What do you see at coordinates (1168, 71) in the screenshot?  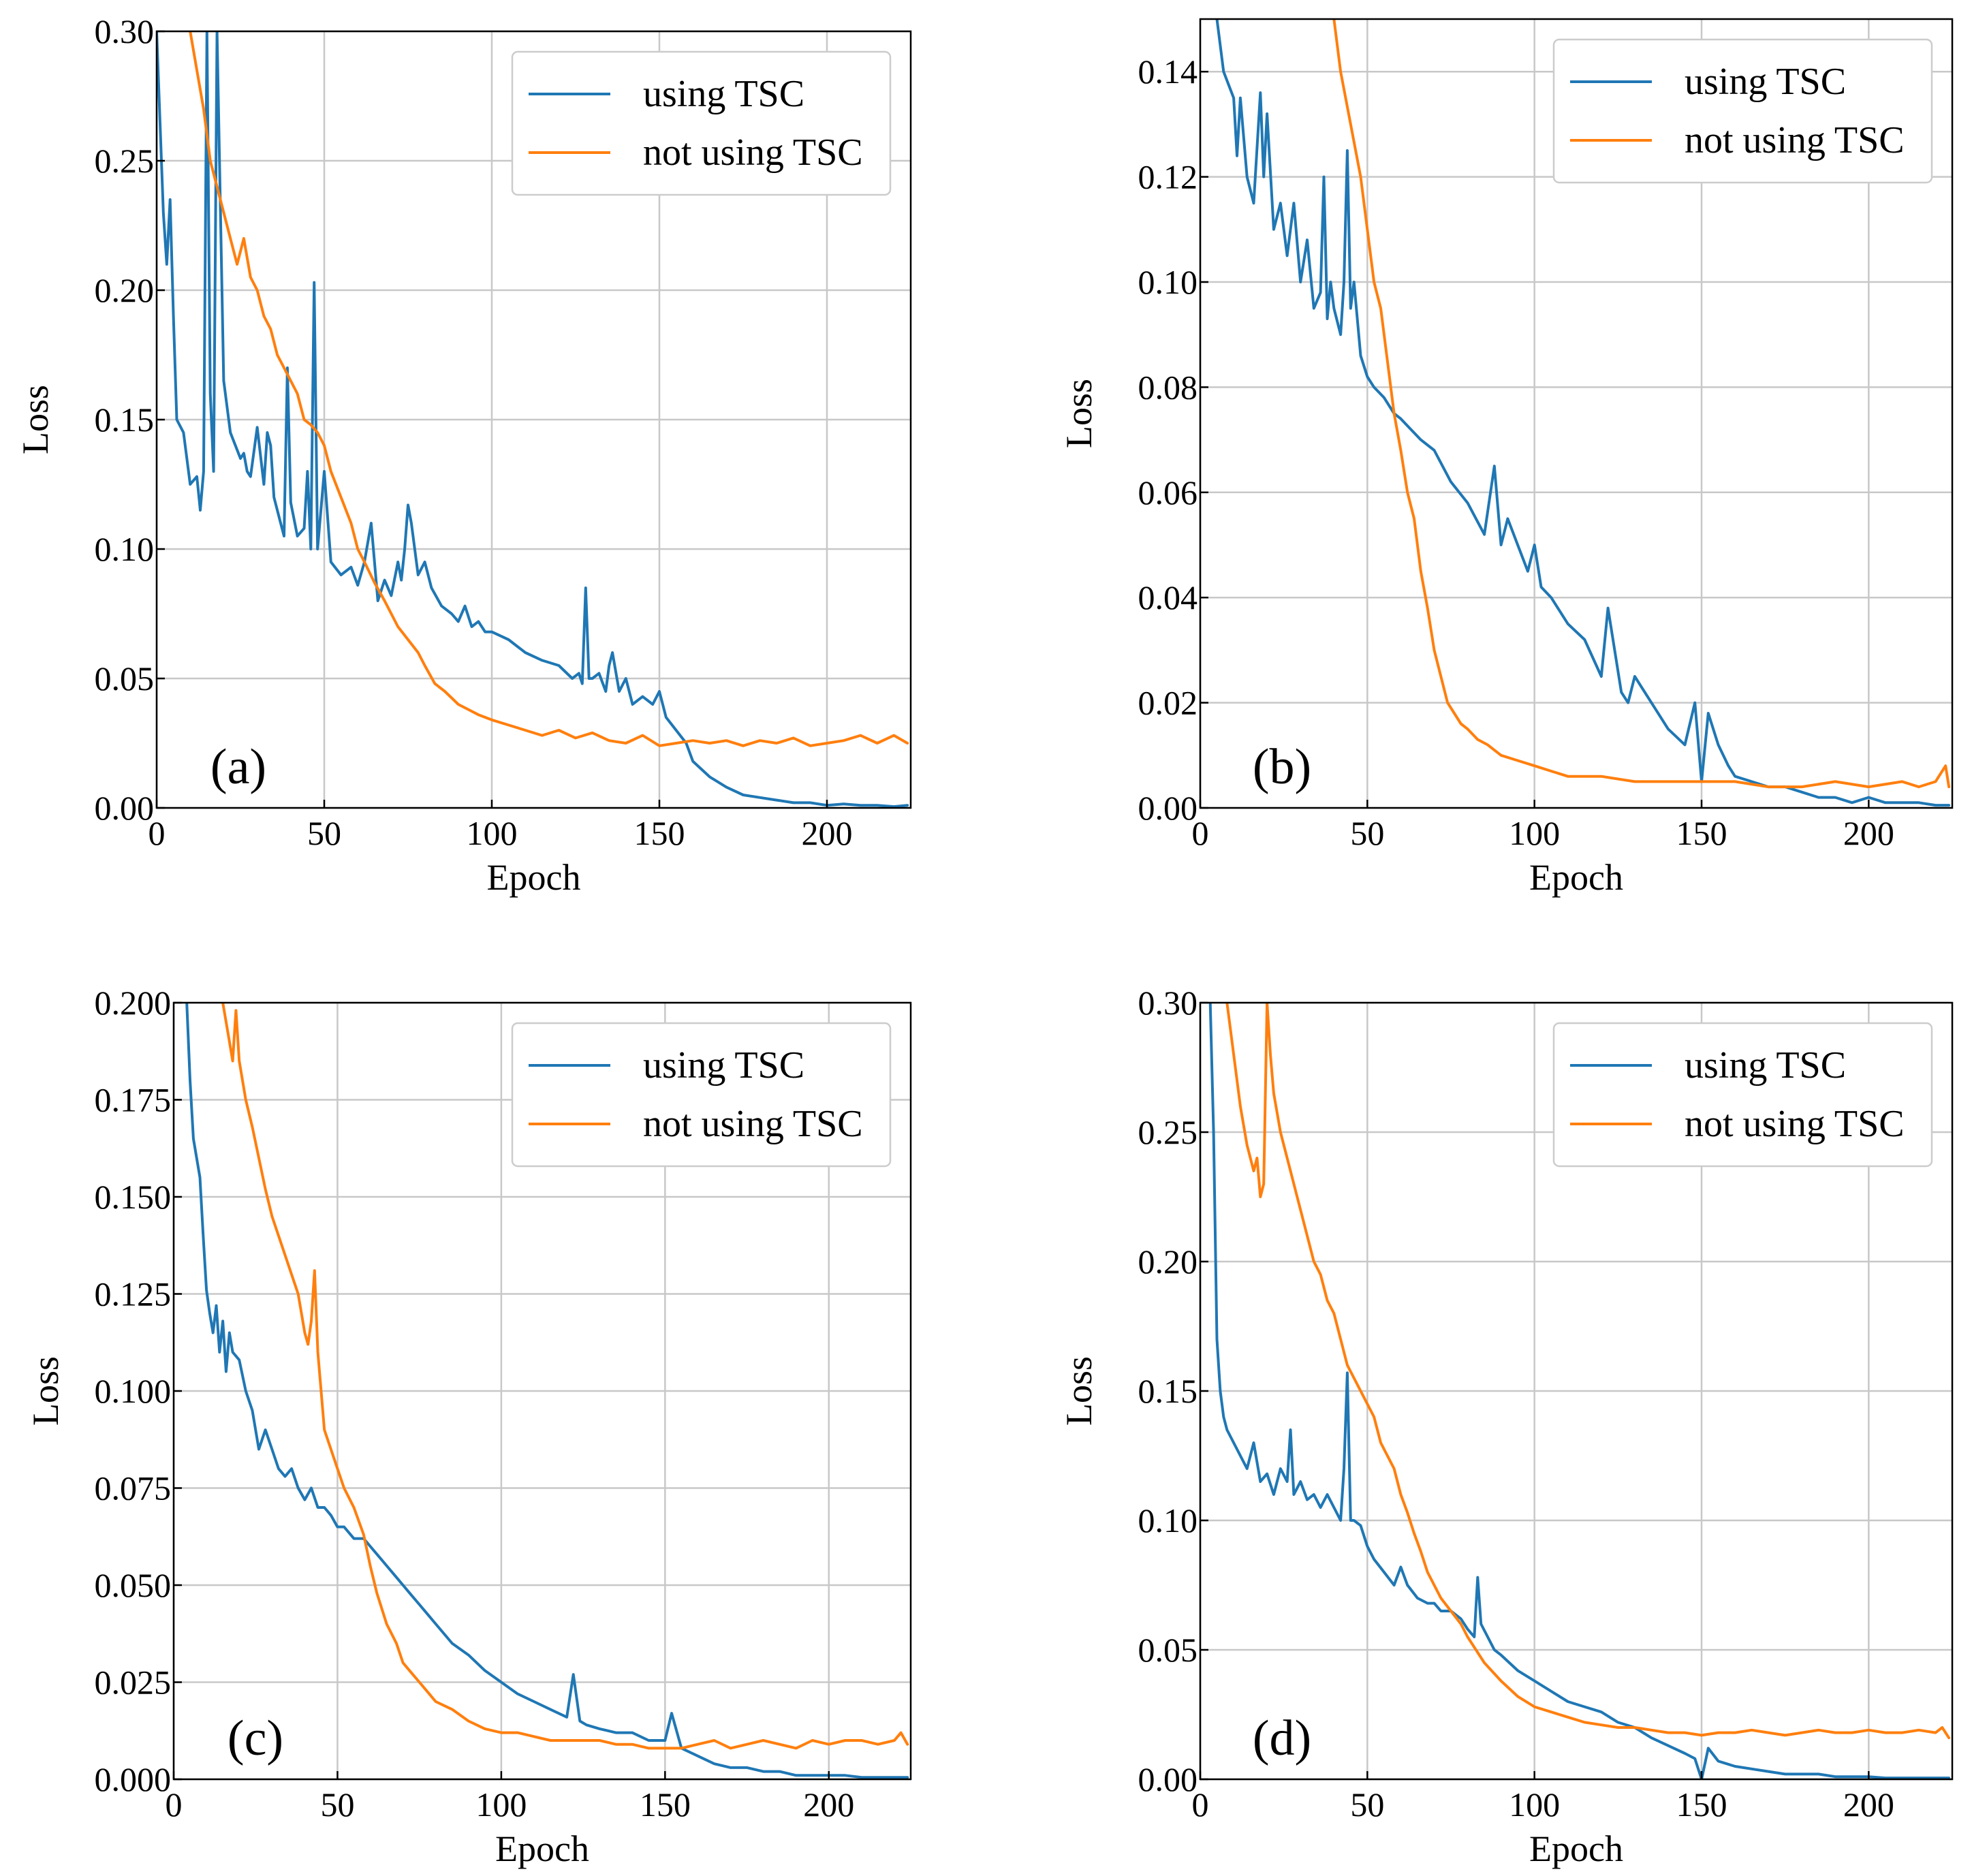 I see `y-tick-label: 0.14` at bounding box center [1168, 71].